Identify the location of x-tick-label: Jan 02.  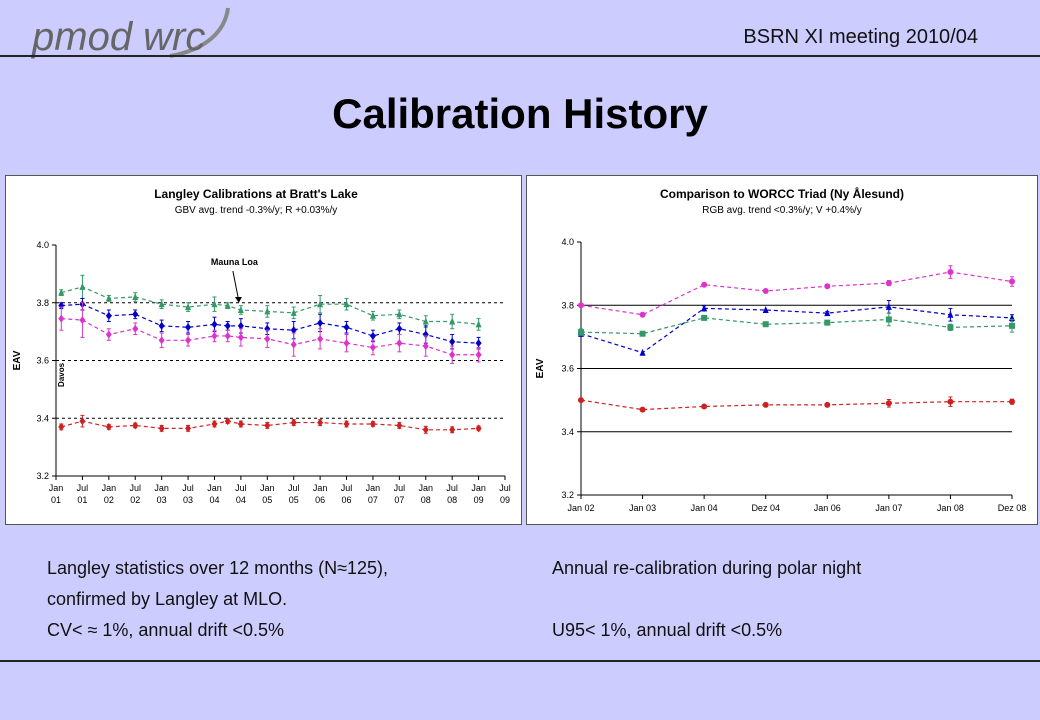
(580, 508).